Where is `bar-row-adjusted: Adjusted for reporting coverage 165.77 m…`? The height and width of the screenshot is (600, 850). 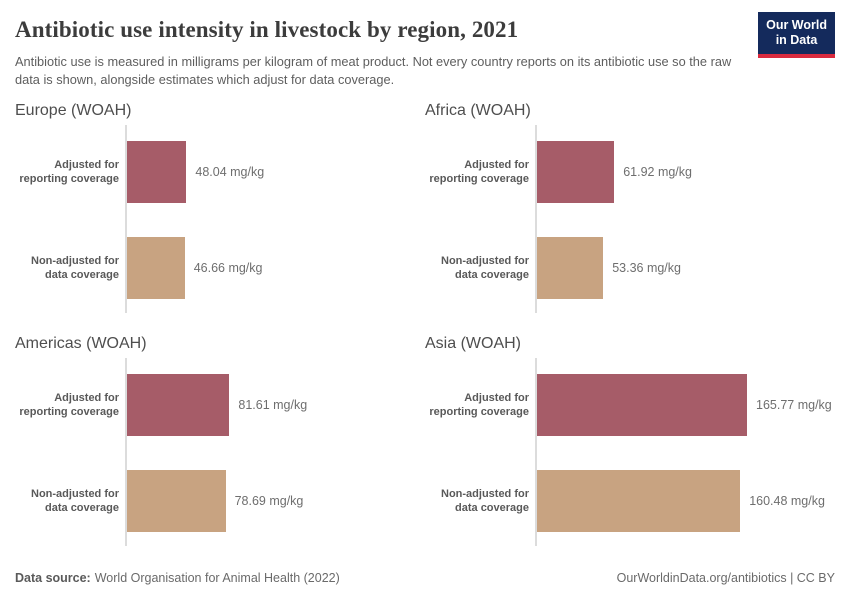 bar-row-adjusted: Adjusted for reporting coverage 165.77 m… is located at coordinates (630, 405).